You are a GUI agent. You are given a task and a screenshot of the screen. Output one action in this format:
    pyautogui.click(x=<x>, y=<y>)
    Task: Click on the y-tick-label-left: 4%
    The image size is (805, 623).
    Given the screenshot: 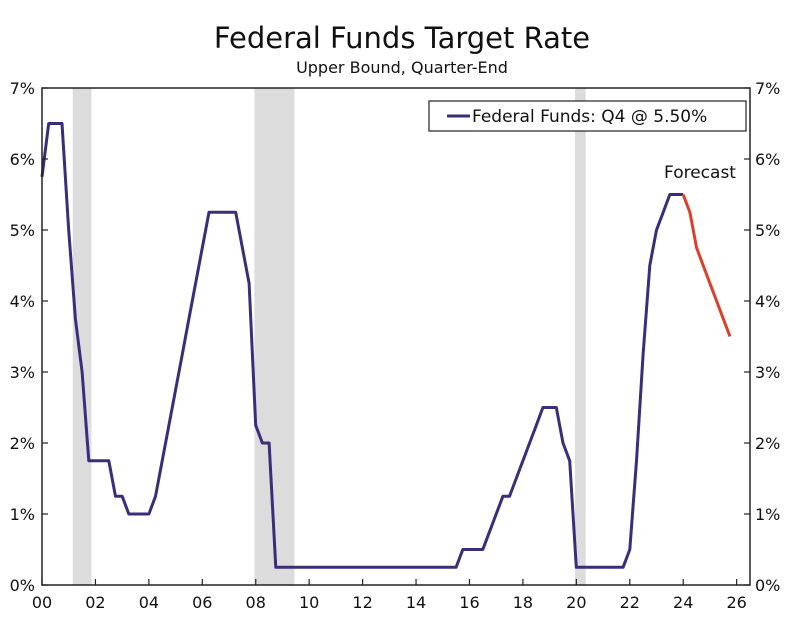 What is the action you would take?
    pyautogui.click(x=22, y=301)
    